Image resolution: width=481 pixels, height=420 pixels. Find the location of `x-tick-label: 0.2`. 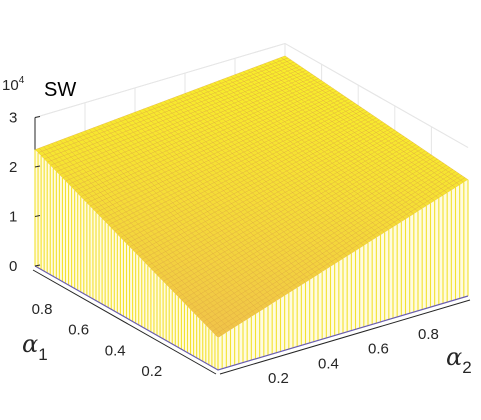

x-tick-label: 0.2 is located at coordinates (278, 378).